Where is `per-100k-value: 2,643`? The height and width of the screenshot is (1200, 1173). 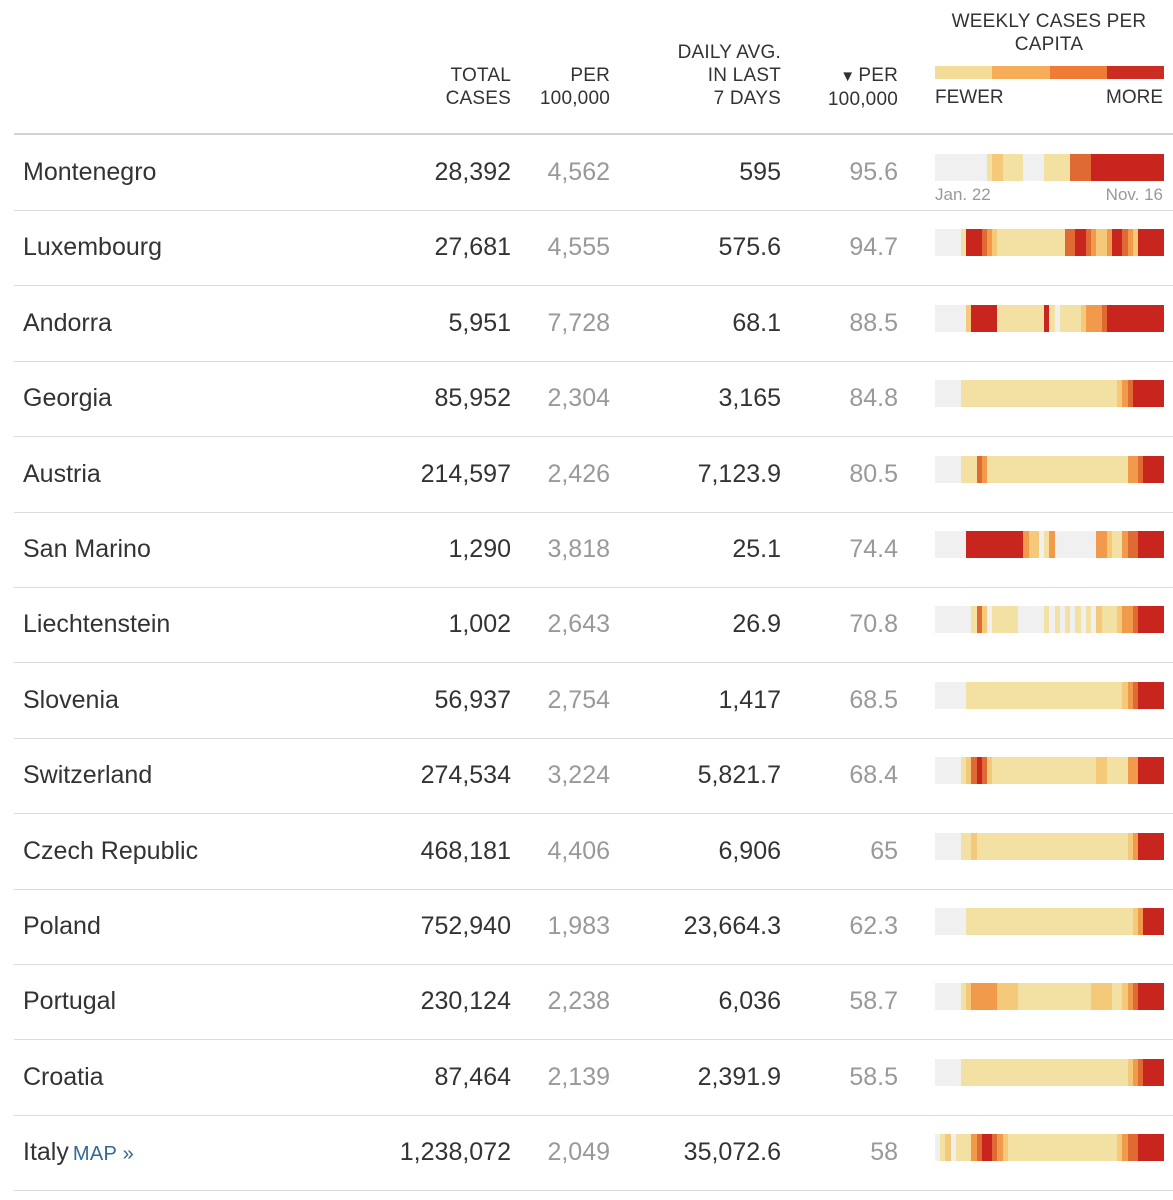 per-100k-value: 2,643 is located at coordinates (578, 624).